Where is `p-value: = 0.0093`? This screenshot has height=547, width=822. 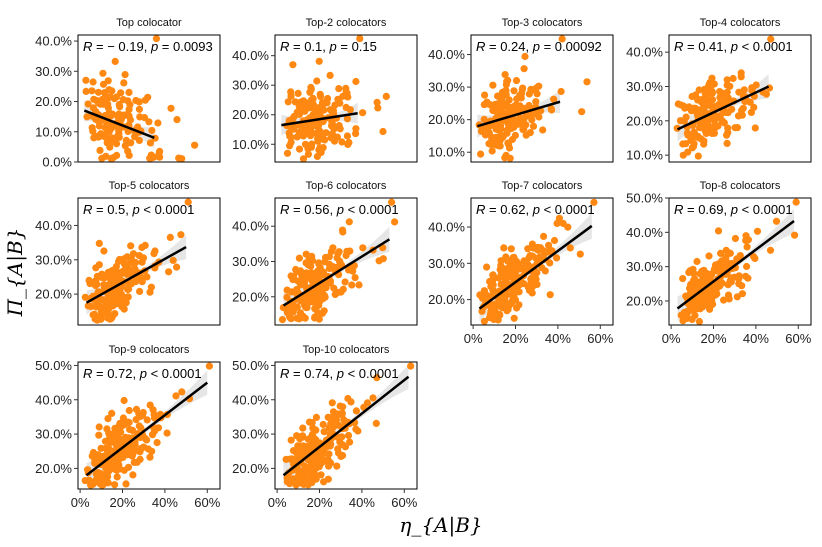 p-value: = 0.0093 is located at coordinates (185, 46).